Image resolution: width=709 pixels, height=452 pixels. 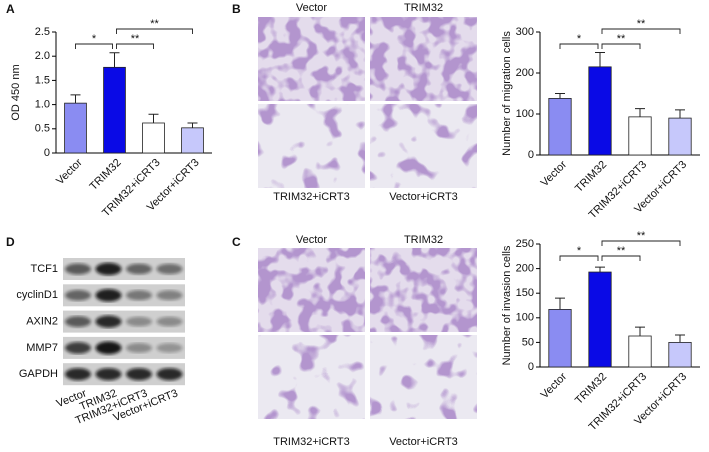 I want to click on y-tick-label: 300, so click(x=525, y=32).